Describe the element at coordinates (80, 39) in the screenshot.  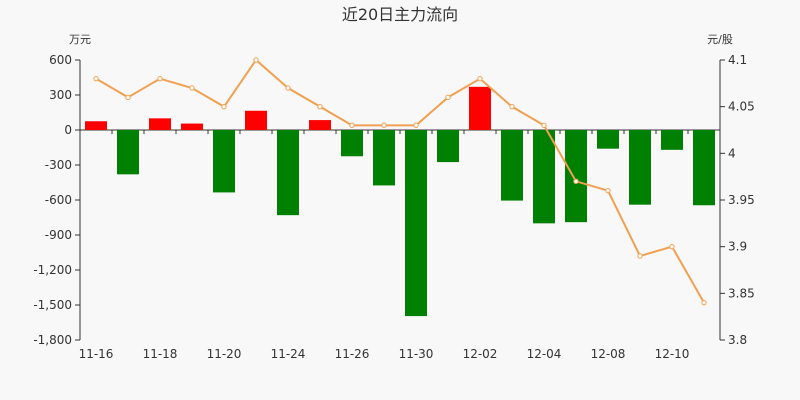
I see `left-axis-unit: 万元` at that location.